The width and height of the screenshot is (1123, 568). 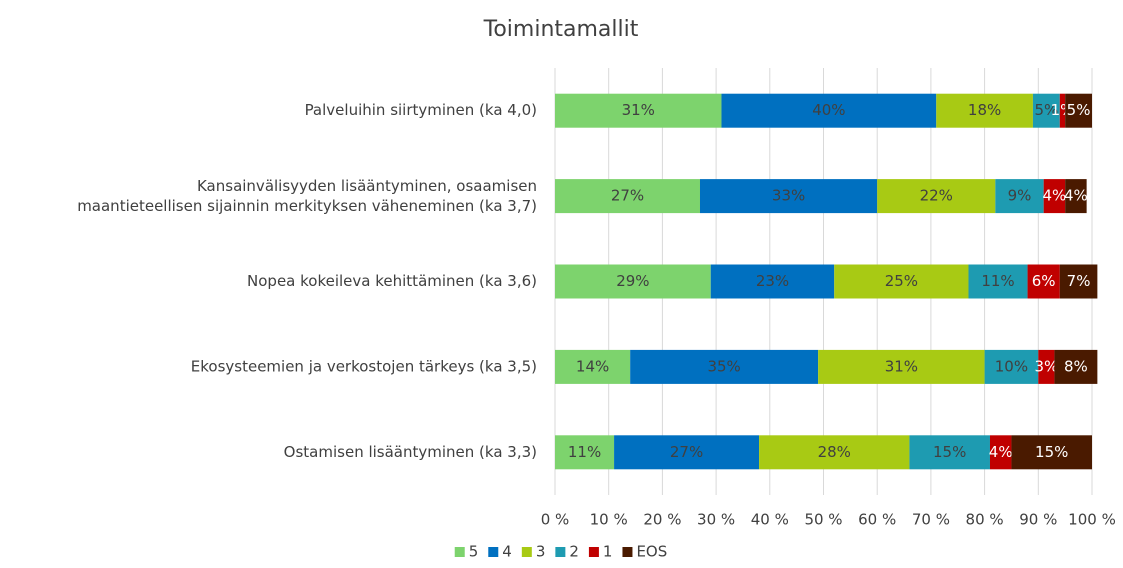 What do you see at coordinates (716, 520) in the screenshot?
I see `x-tick-label: 30 %` at bounding box center [716, 520].